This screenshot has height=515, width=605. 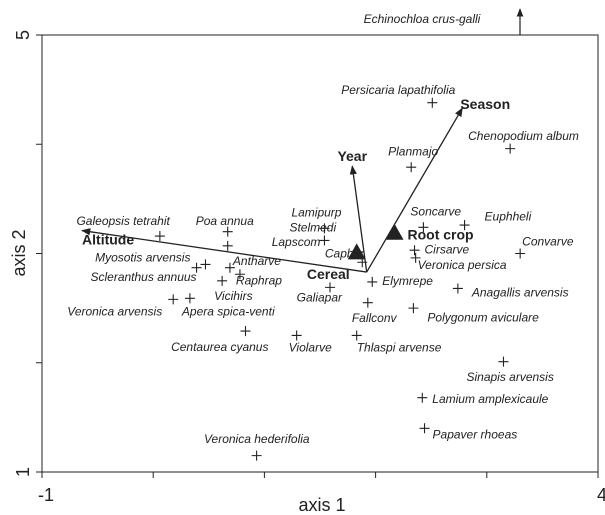 I want to click on species-label: Apera spica-venti, so click(x=228, y=311).